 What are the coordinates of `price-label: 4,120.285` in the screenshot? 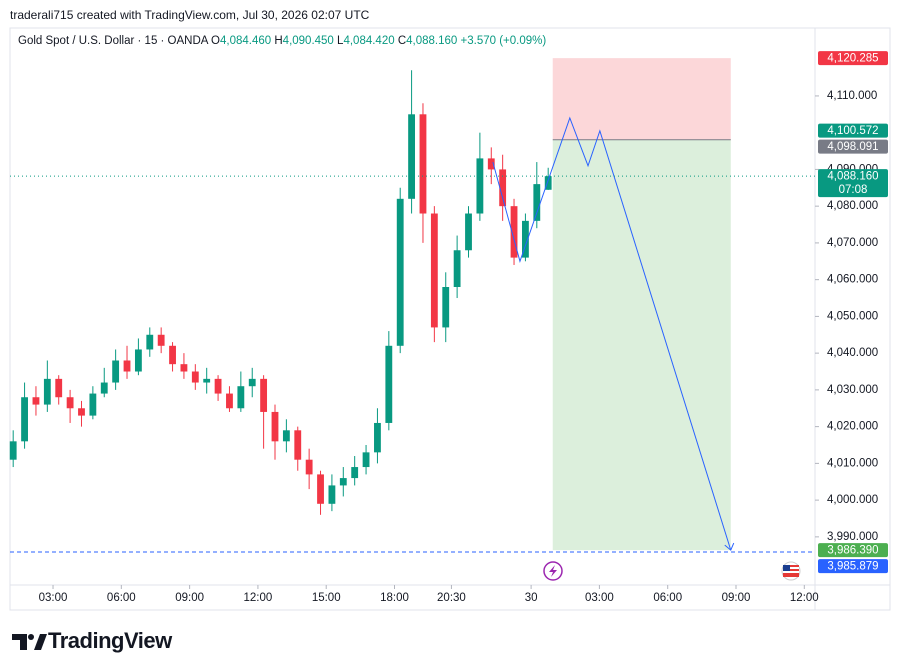 It's located at (852, 59).